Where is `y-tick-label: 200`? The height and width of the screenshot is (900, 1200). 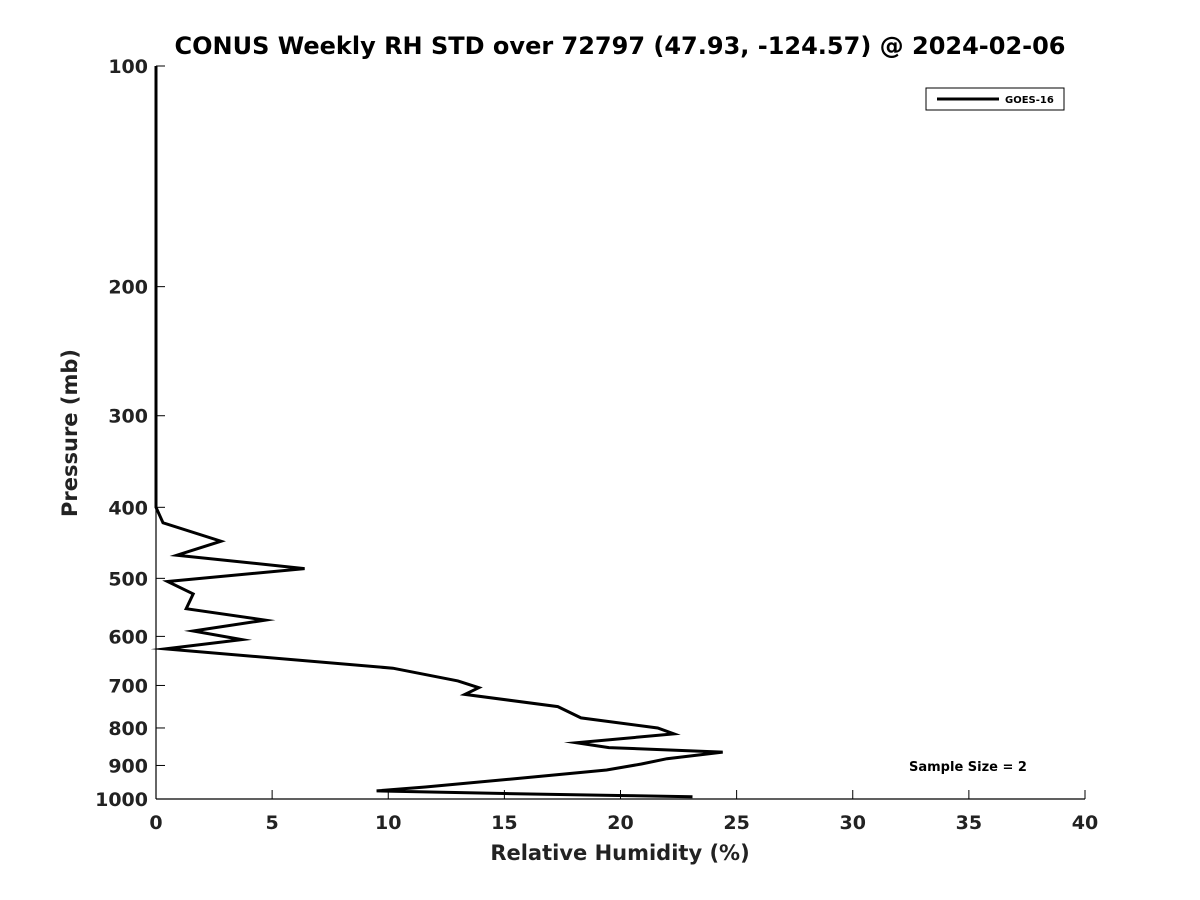 y-tick-label: 200 is located at coordinates (128, 288).